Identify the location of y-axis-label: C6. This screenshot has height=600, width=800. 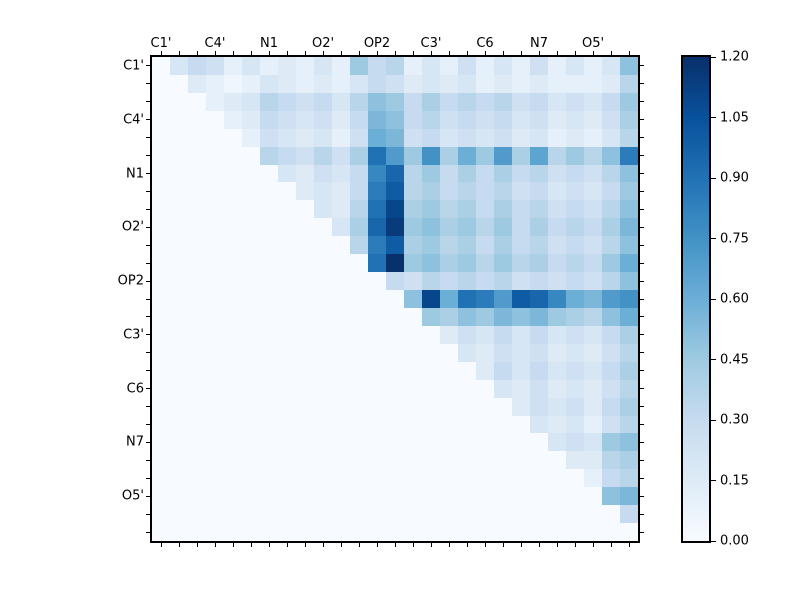
(135, 389).